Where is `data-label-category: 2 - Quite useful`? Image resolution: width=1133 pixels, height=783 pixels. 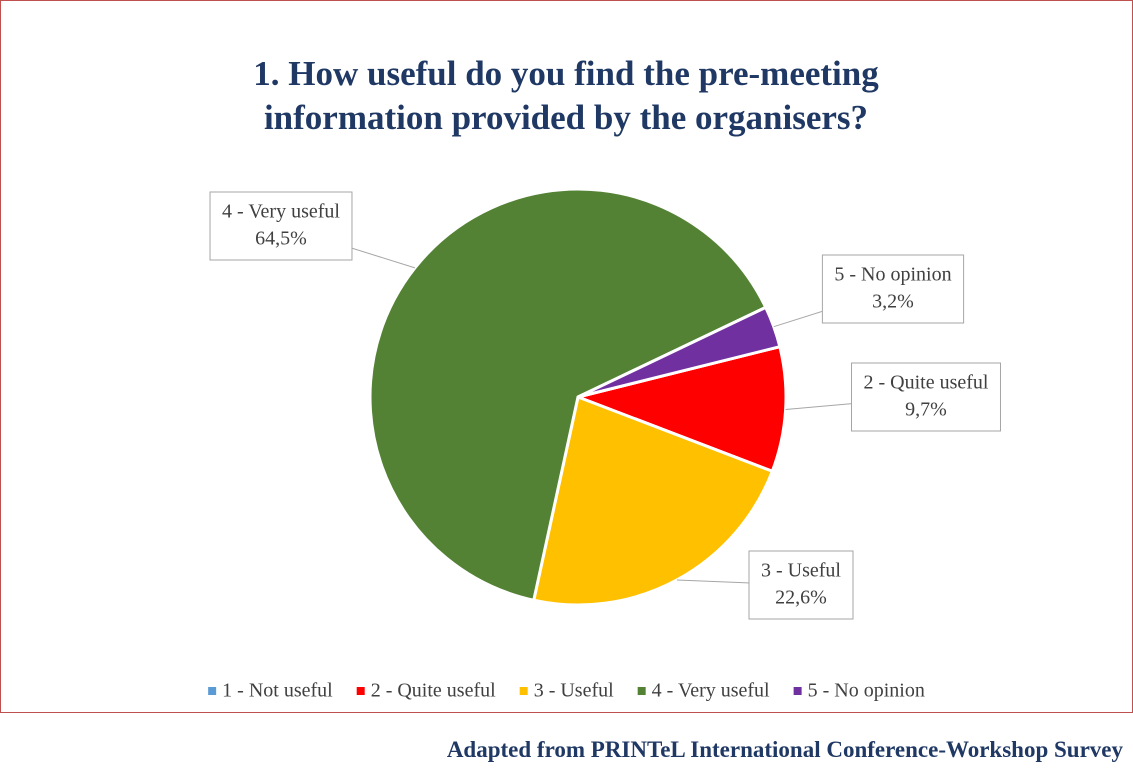
data-label-category: 2 - Quite useful is located at coordinates (926, 383).